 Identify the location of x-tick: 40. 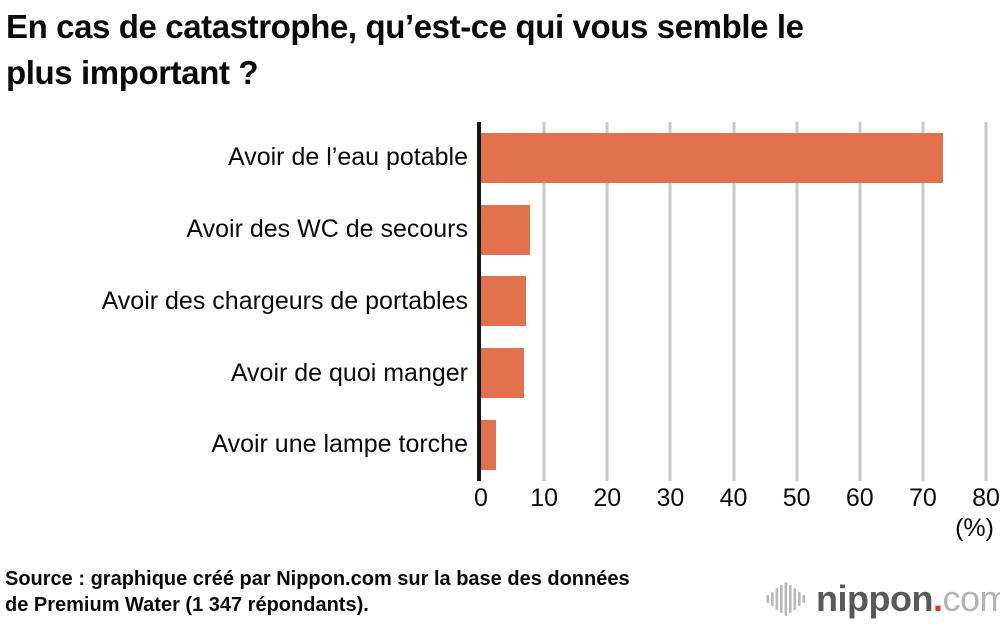
(733, 498).